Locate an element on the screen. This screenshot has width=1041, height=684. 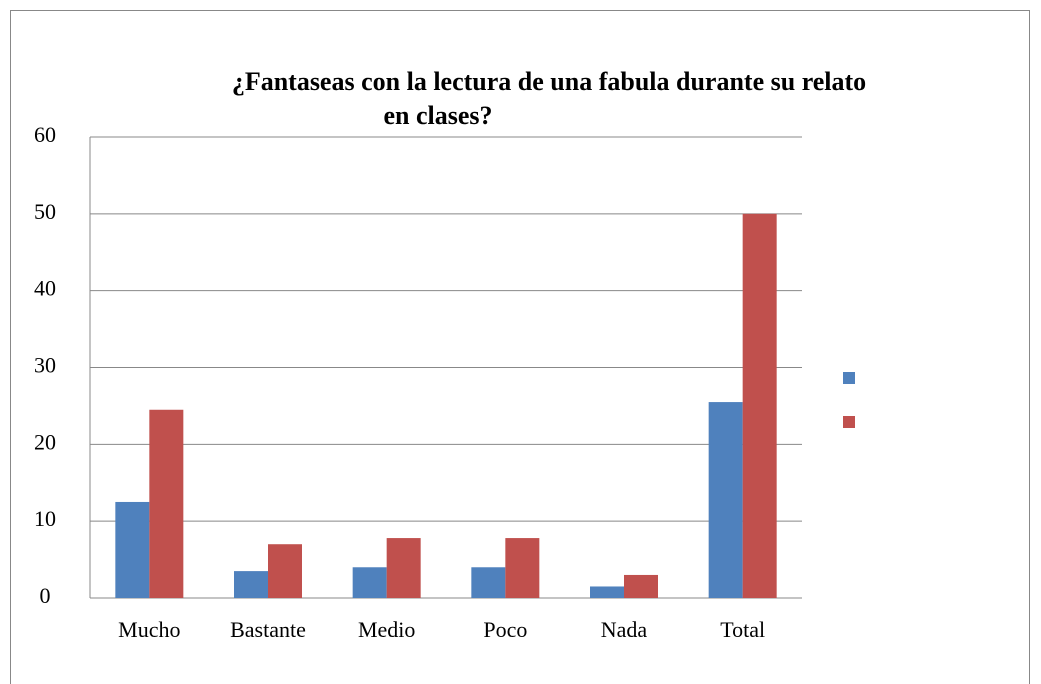
y-tick-label: 0 is located at coordinates (45, 595).